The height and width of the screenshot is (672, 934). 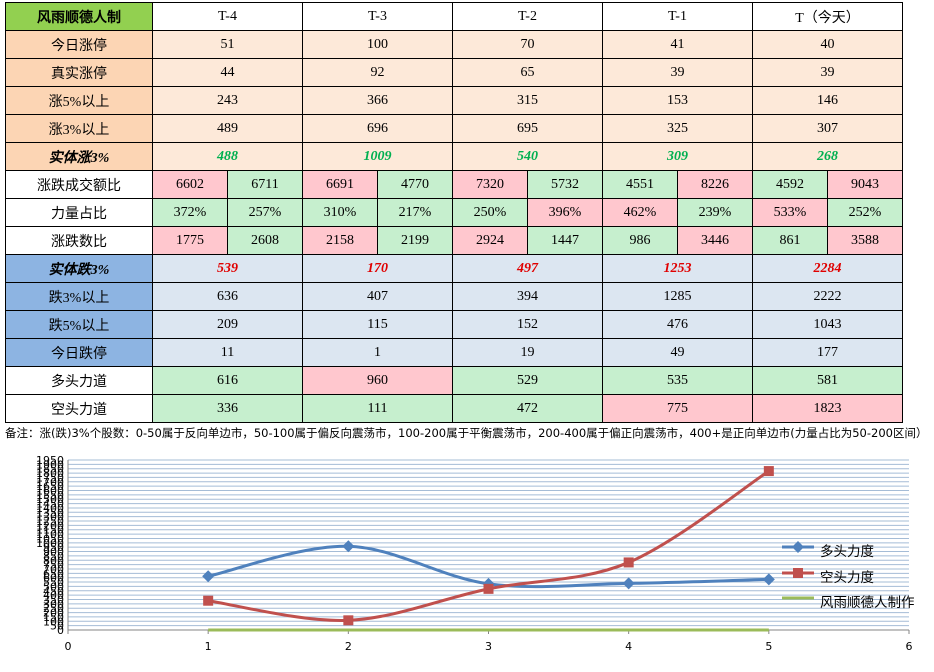 What do you see at coordinates (867, 603) in the screenshot?
I see `legend-label-author: 风雨顺德人制作` at bounding box center [867, 603].